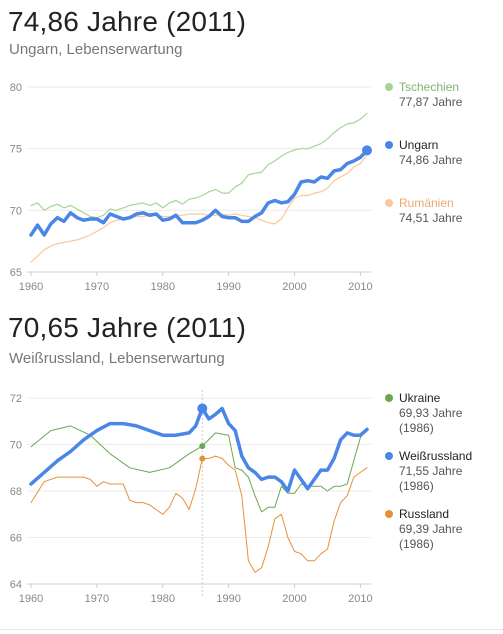 This screenshot has height=634, width=503. I want to click on series-line-tschechien, so click(199, 165).